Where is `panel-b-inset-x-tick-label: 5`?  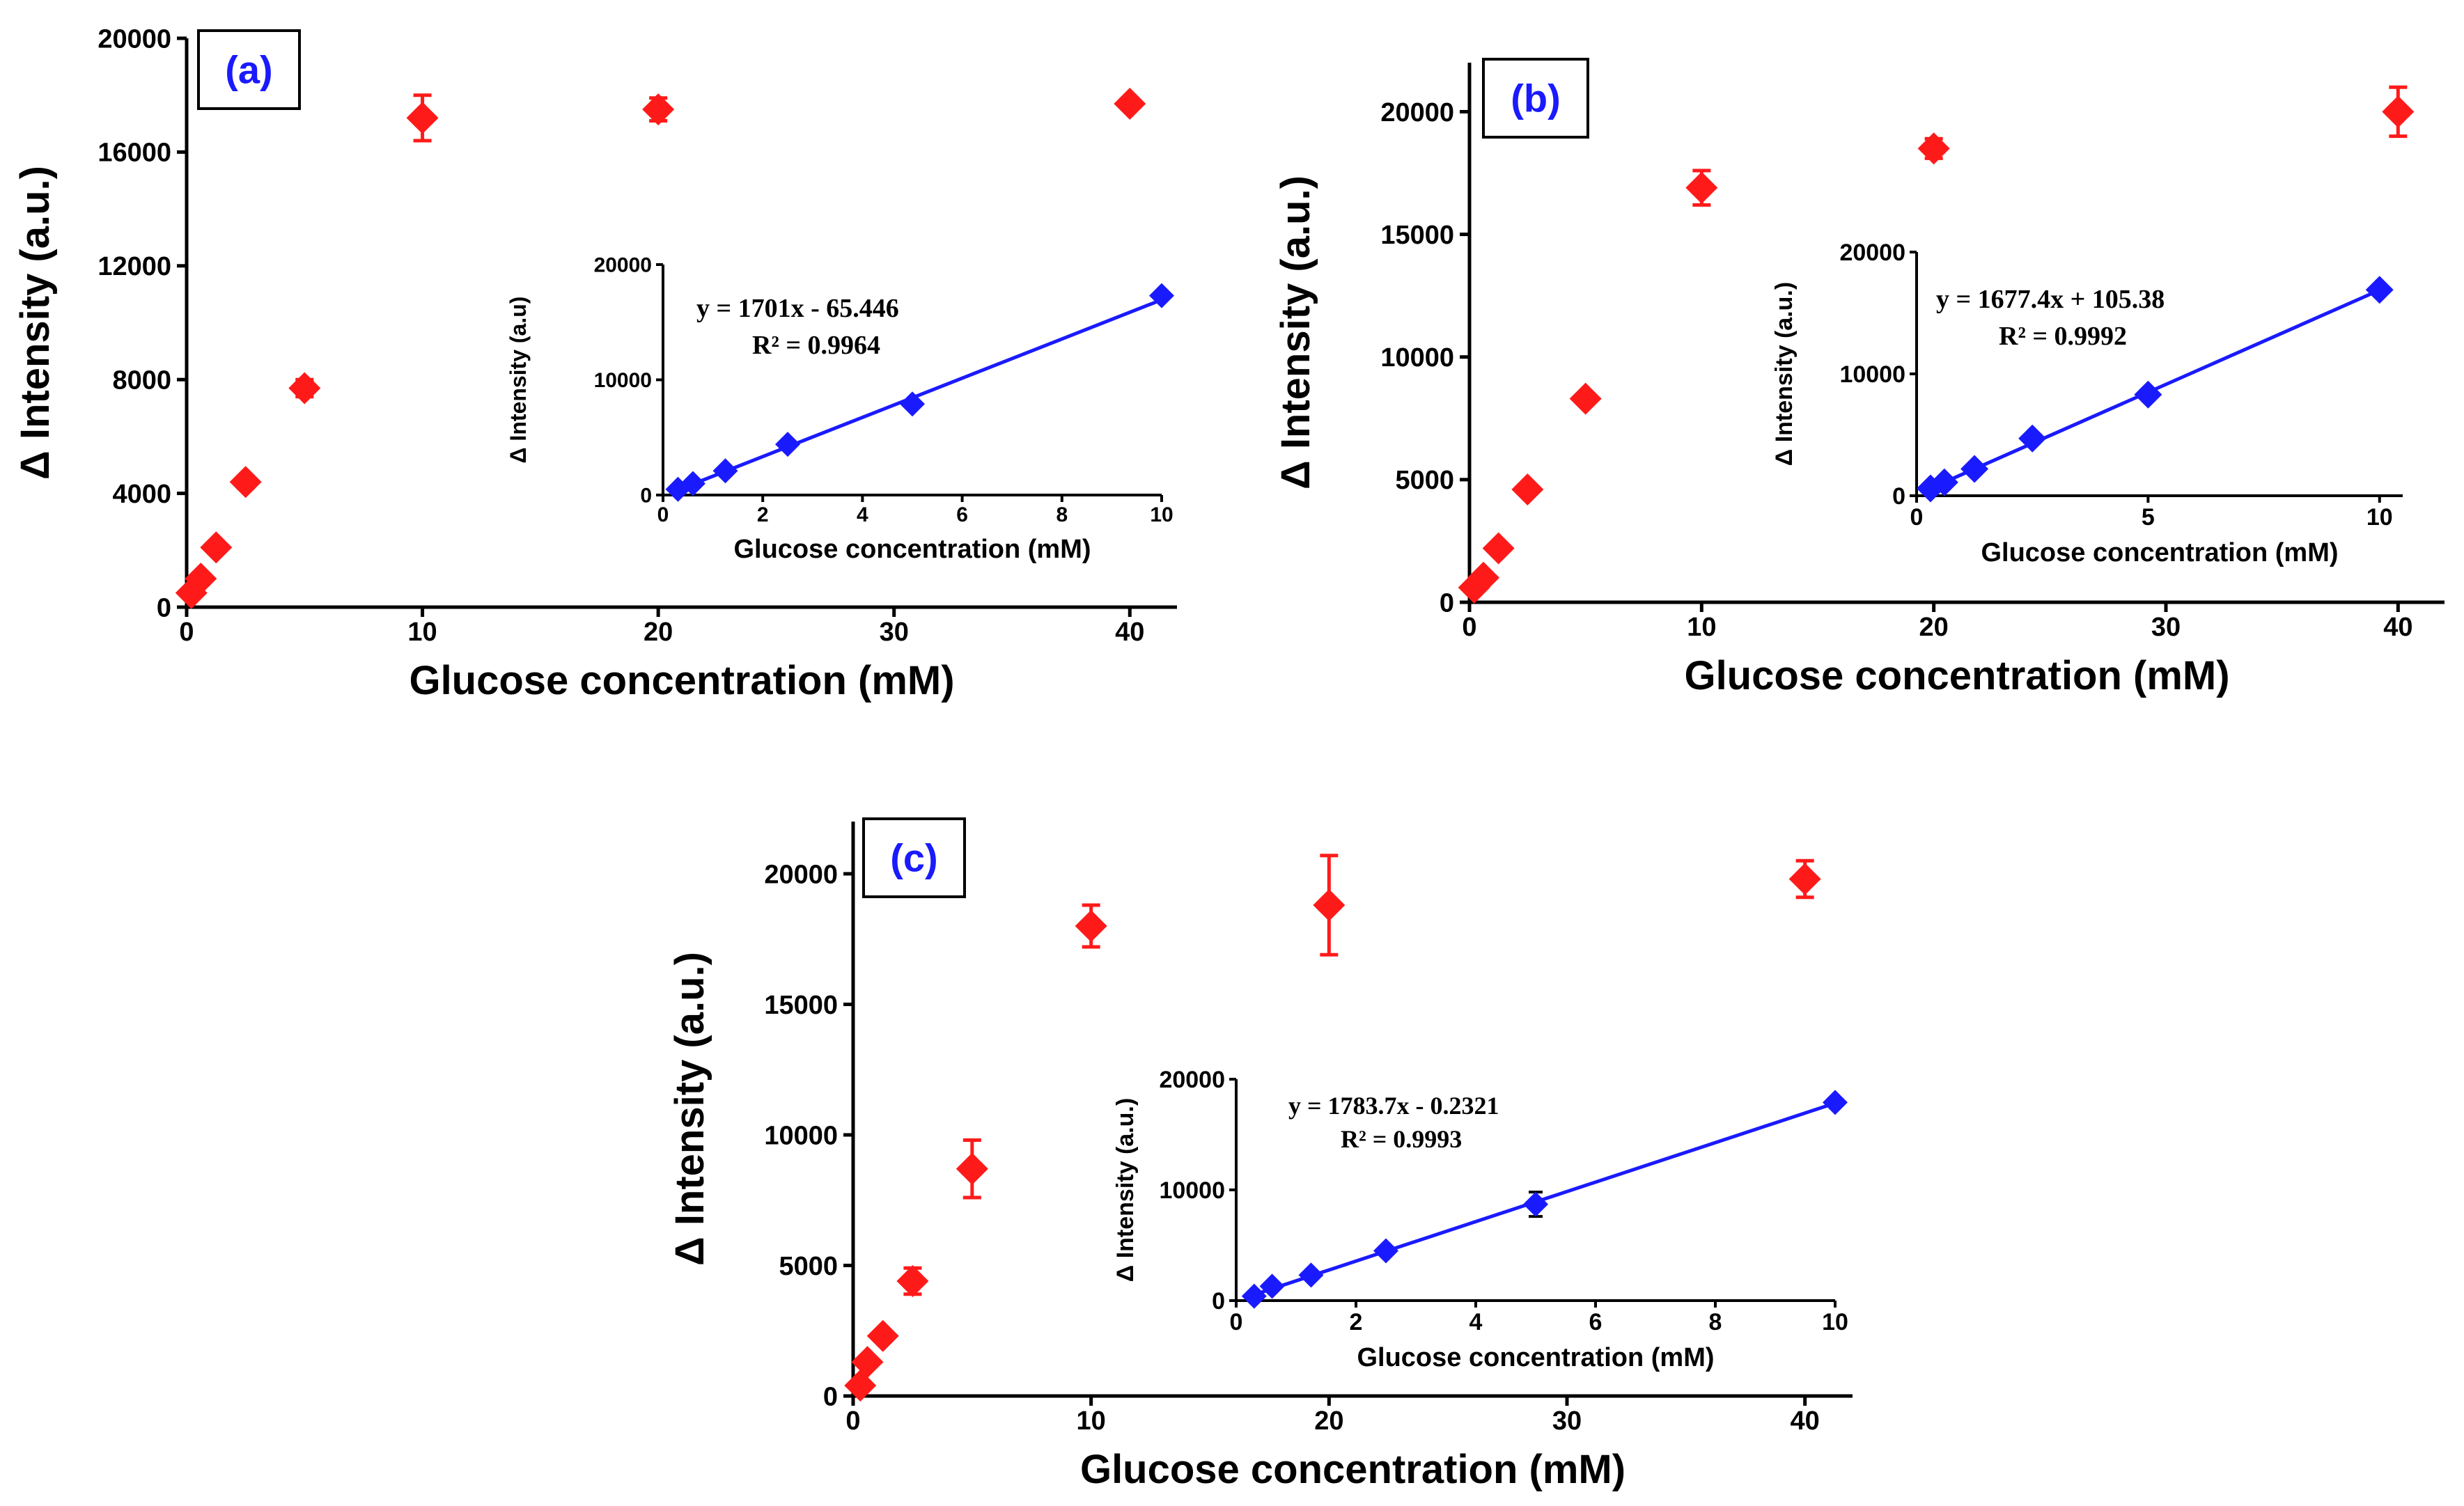 panel-b-inset-x-tick-label: 5 is located at coordinates (2148, 517).